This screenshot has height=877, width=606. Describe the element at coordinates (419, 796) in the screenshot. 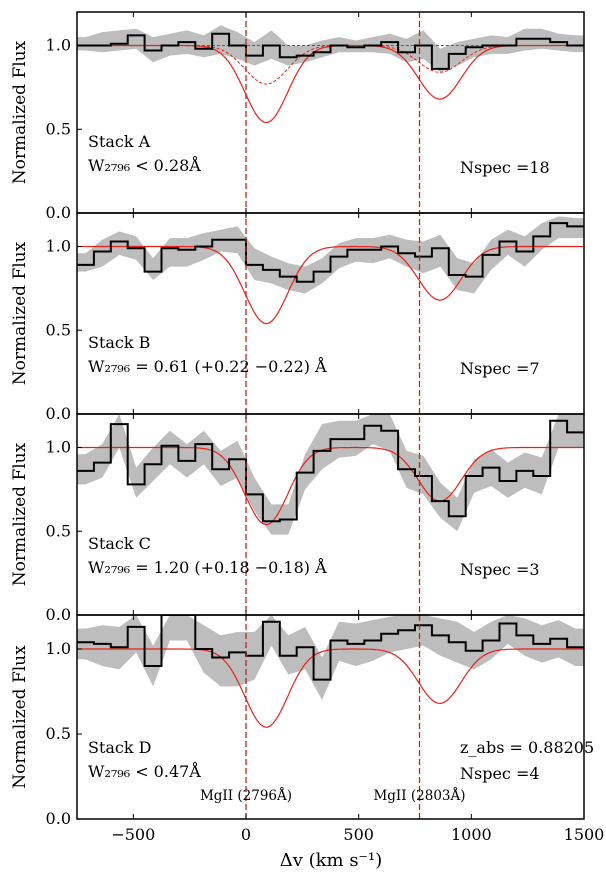

I see `line-marker-label: MgII (2803Å)` at that location.